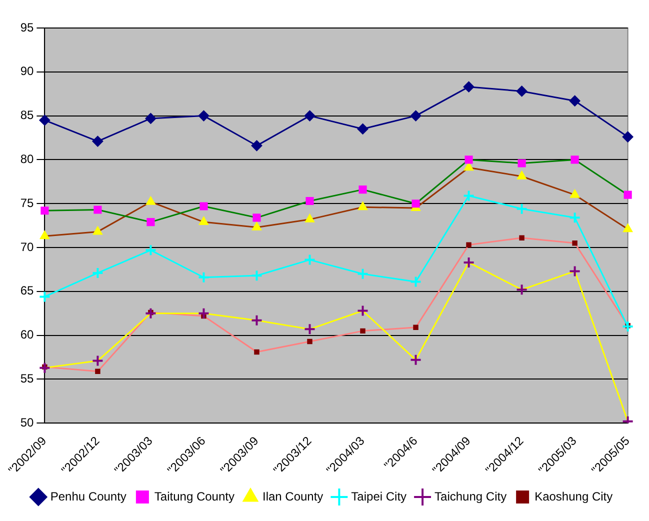 Image resolution: width=649 pixels, height=521 pixels. Describe the element at coordinates (573, 496) in the screenshot. I see `legend-label: Kaoshung City` at that location.